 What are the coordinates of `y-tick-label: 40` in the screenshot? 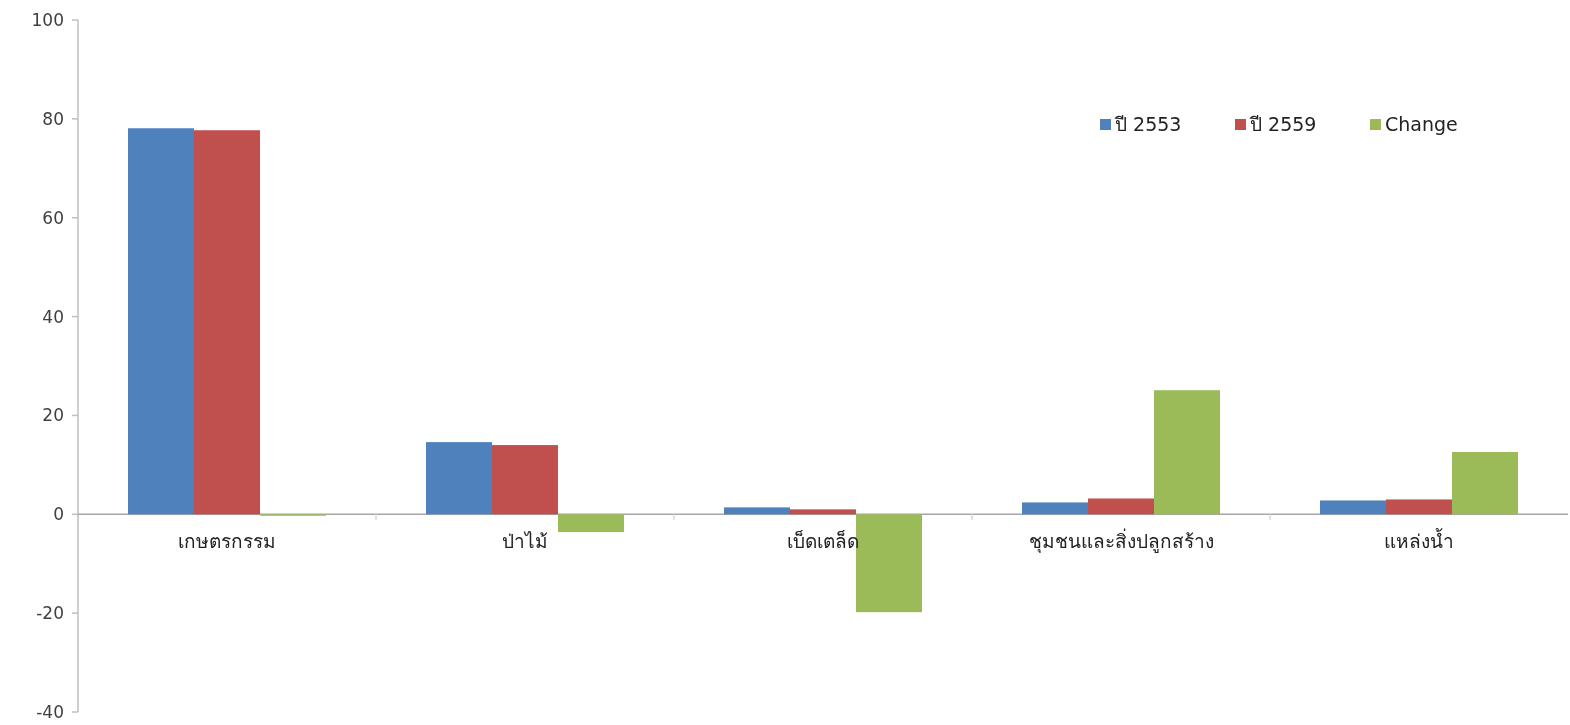 It's located at (53, 316).